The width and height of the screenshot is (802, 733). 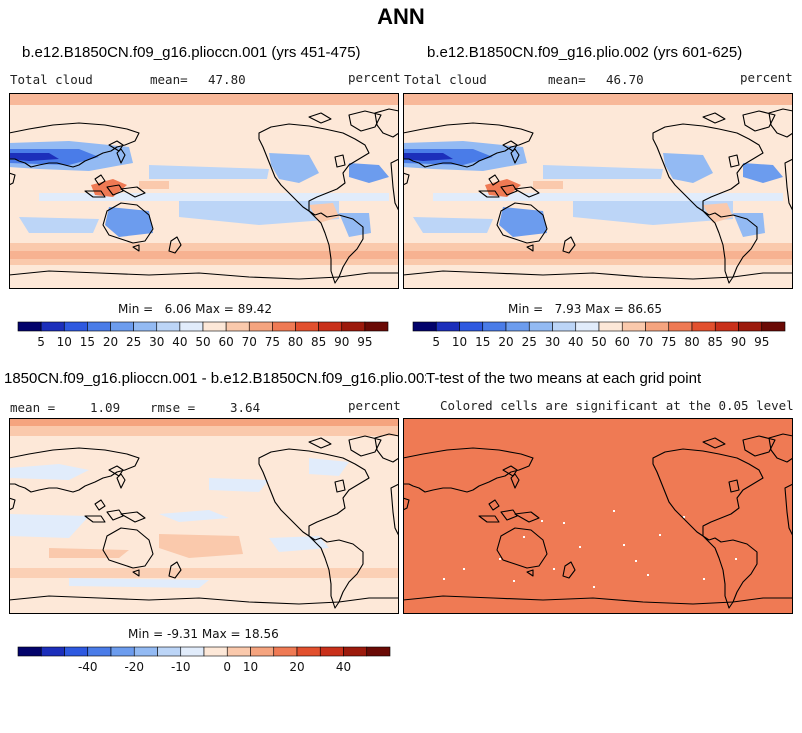 I want to click on panel-1-colorbar-tick-label: 40, so click(x=179, y=342).